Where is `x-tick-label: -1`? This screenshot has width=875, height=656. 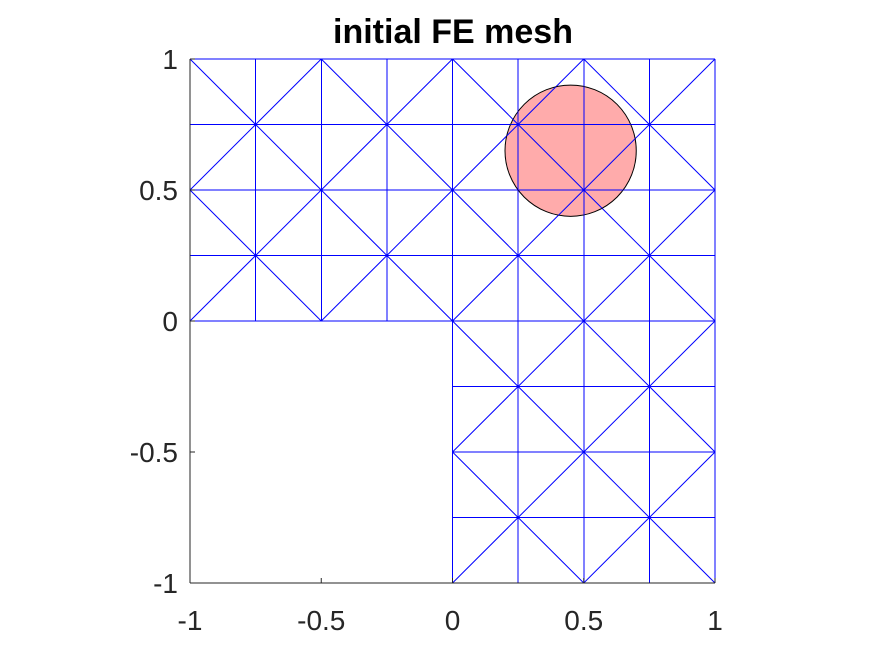
x-tick-label: -1 is located at coordinates (190, 620).